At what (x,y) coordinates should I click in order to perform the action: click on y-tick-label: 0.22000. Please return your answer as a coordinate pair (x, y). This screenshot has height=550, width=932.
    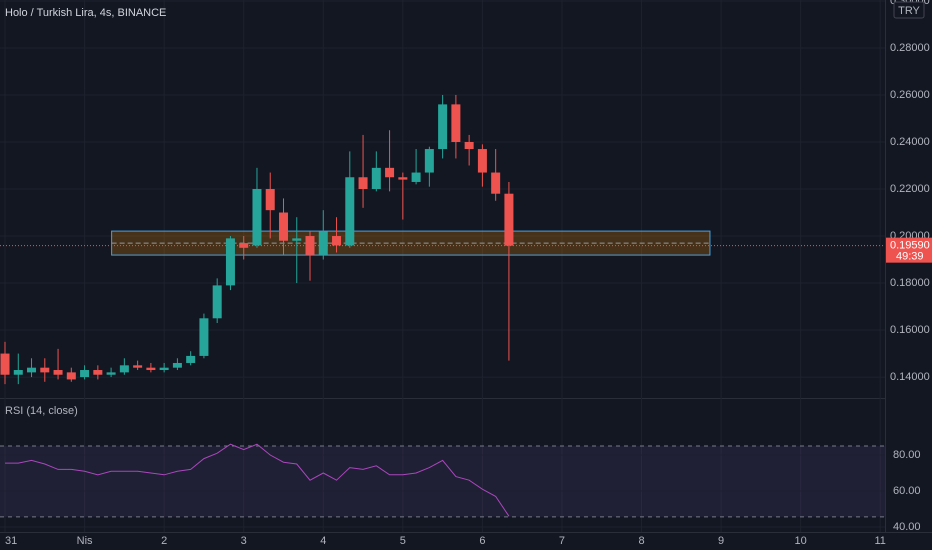
    Looking at the image, I should click on (910, 189).